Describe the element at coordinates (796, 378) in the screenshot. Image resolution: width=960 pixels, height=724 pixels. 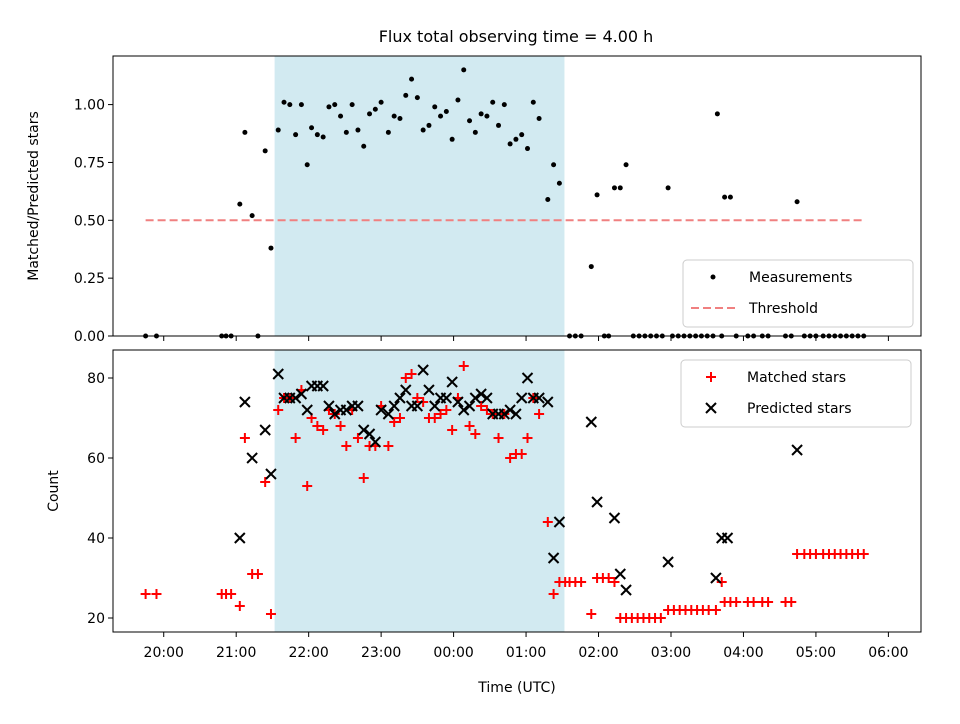
I see `legend-label: Matched stars` at that location.